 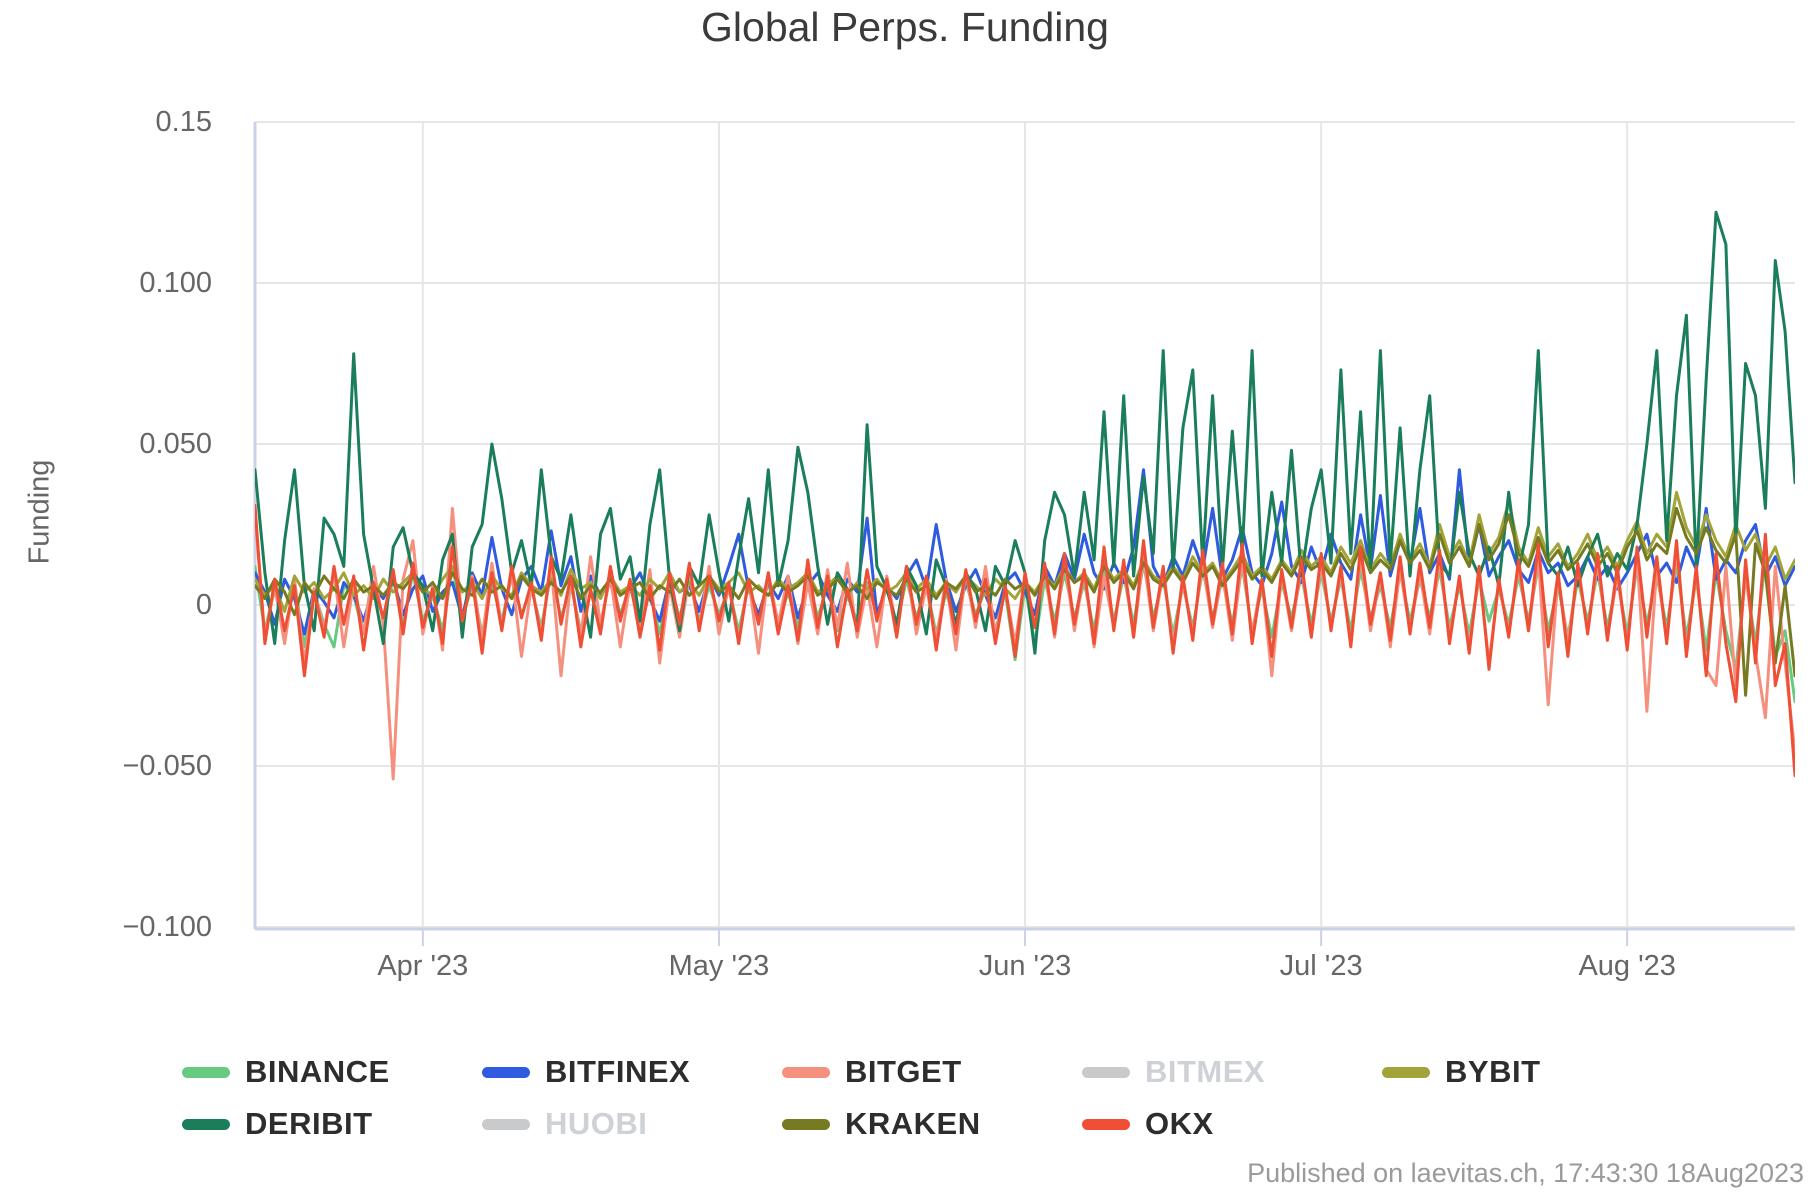 What do you see at coordinates (806, 1124) in the screenshot?
I see `legend-swatch-kraken` at bounding box center [806, 1124].